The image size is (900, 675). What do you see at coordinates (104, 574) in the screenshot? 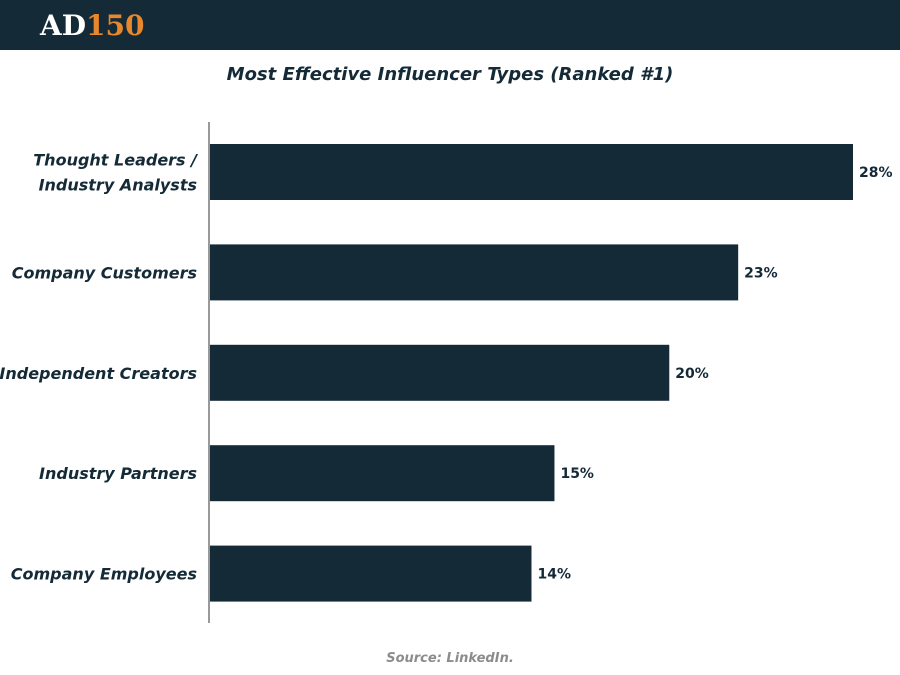
I see `category-label: Company Employees` at bounding box center [104, 574].